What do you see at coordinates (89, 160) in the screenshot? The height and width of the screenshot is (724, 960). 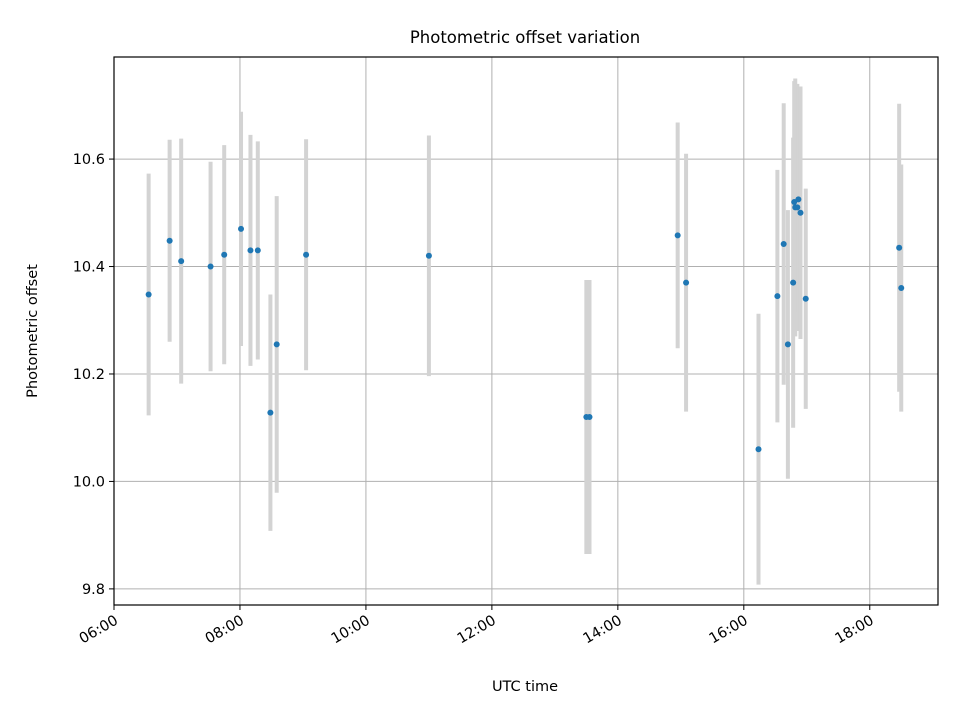 I see `y-tick-label: 10.6` at bounding box center [89, 160].